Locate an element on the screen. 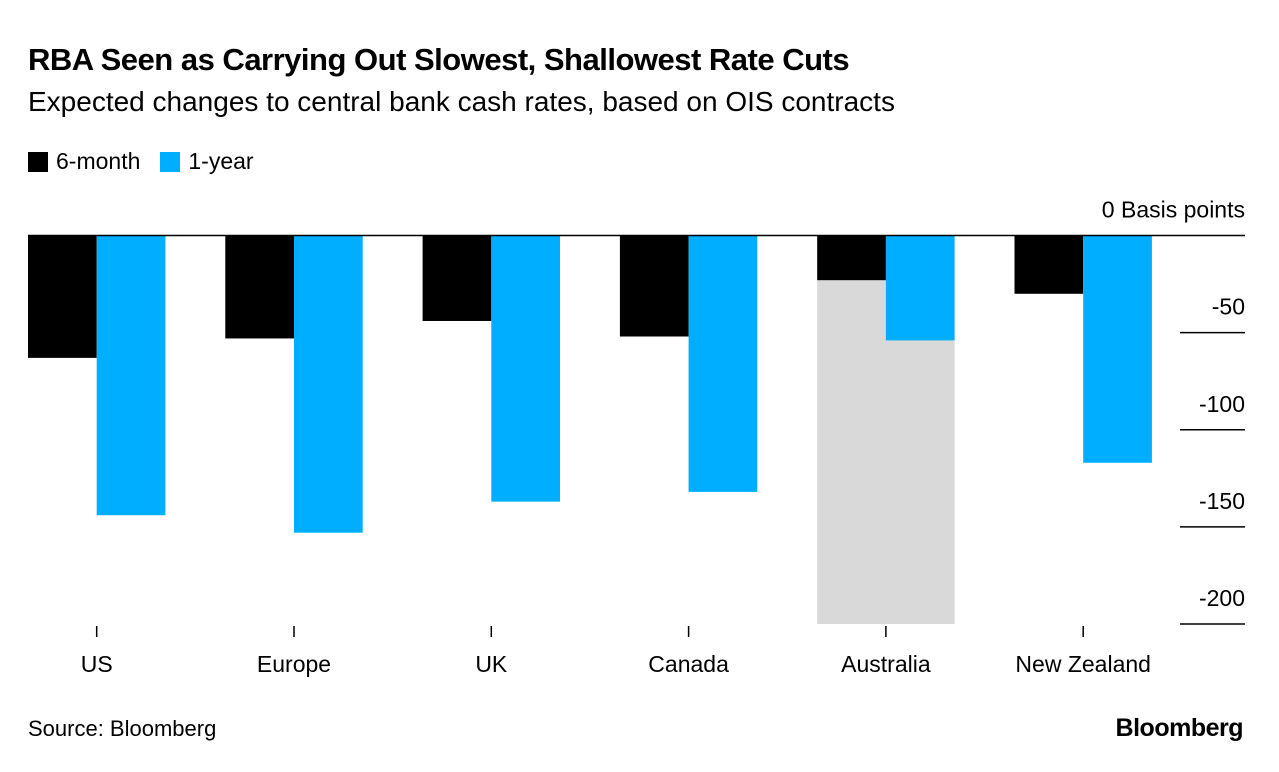  bar-6-month-uk is located at coordinates (457, 278).